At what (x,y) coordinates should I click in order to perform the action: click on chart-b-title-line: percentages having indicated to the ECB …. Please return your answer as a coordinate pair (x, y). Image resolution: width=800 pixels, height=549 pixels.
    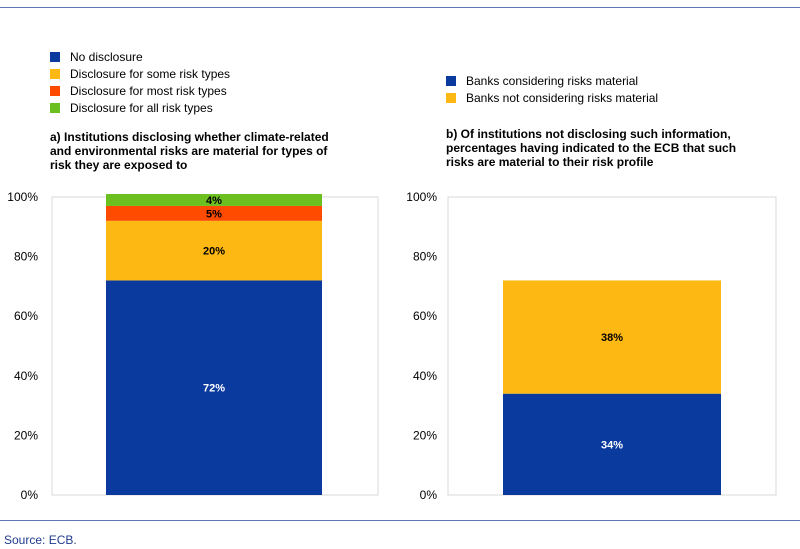
    Looking at the image, I should click on (591, 148).